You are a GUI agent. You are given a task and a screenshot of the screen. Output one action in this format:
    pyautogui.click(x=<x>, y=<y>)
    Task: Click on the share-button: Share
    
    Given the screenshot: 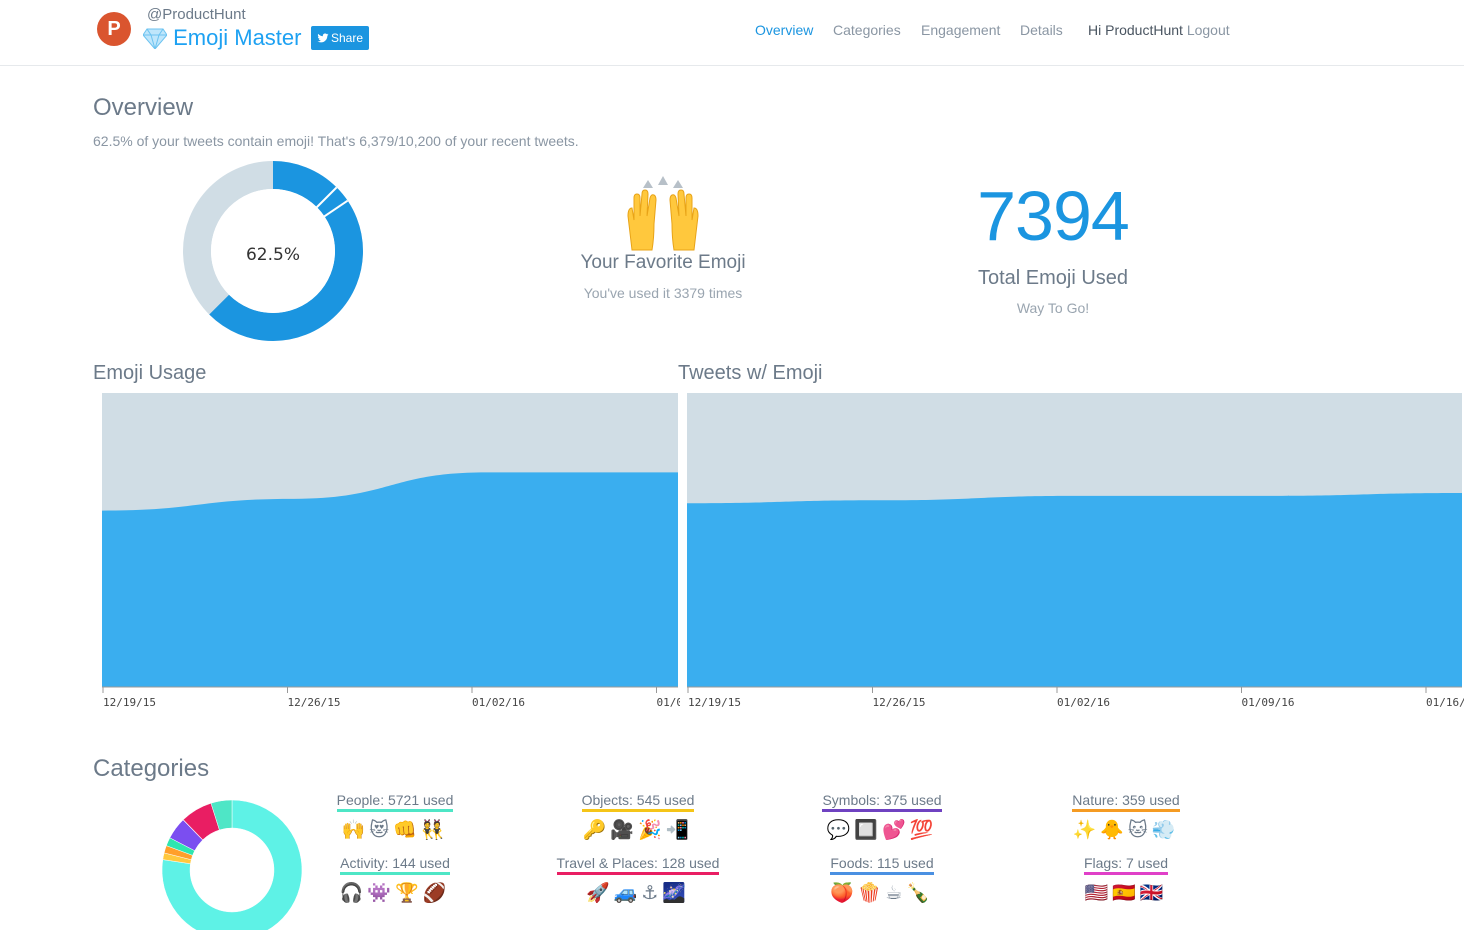 What is the action you would take?
    pyautogui.click(x=340, y=38)
    